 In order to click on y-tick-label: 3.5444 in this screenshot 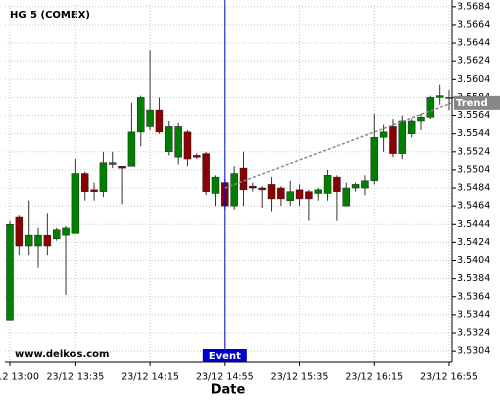, I will do `click(473, 224)`.